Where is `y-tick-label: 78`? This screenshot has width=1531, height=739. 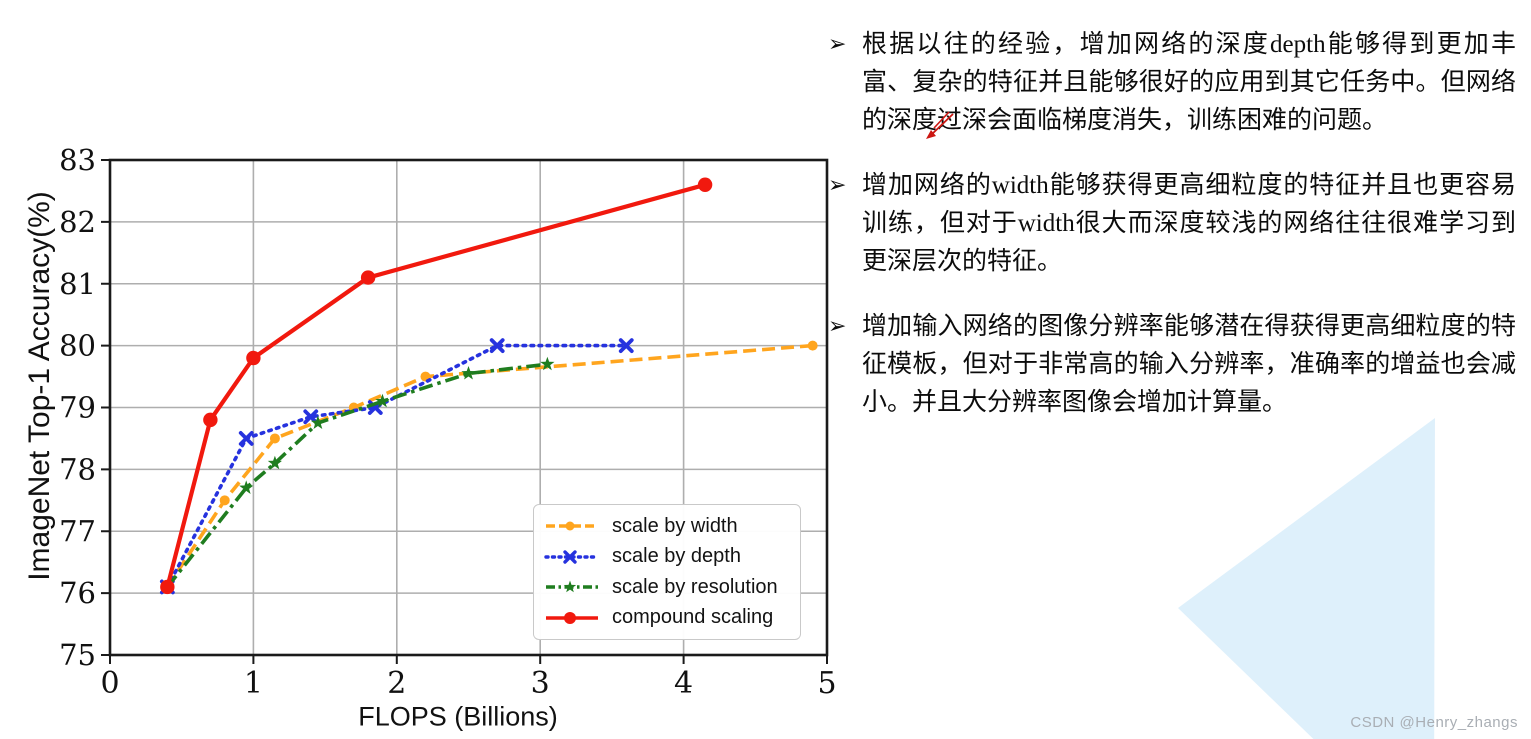 y-tick-label: 78 is located at coordinates (77, 469).